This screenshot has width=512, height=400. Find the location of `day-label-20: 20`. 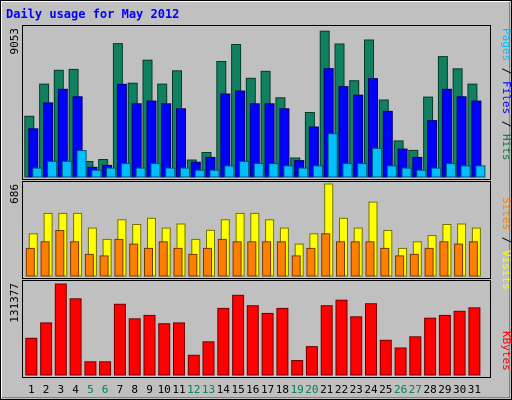

day-label-20: 20 is located at coordinates (311, 389).